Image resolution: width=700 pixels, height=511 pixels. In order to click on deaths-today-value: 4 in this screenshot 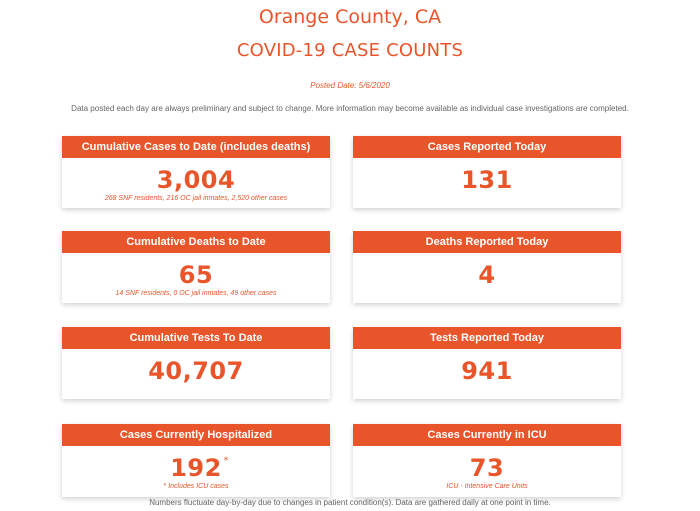, I will do `click(487, 275)`.